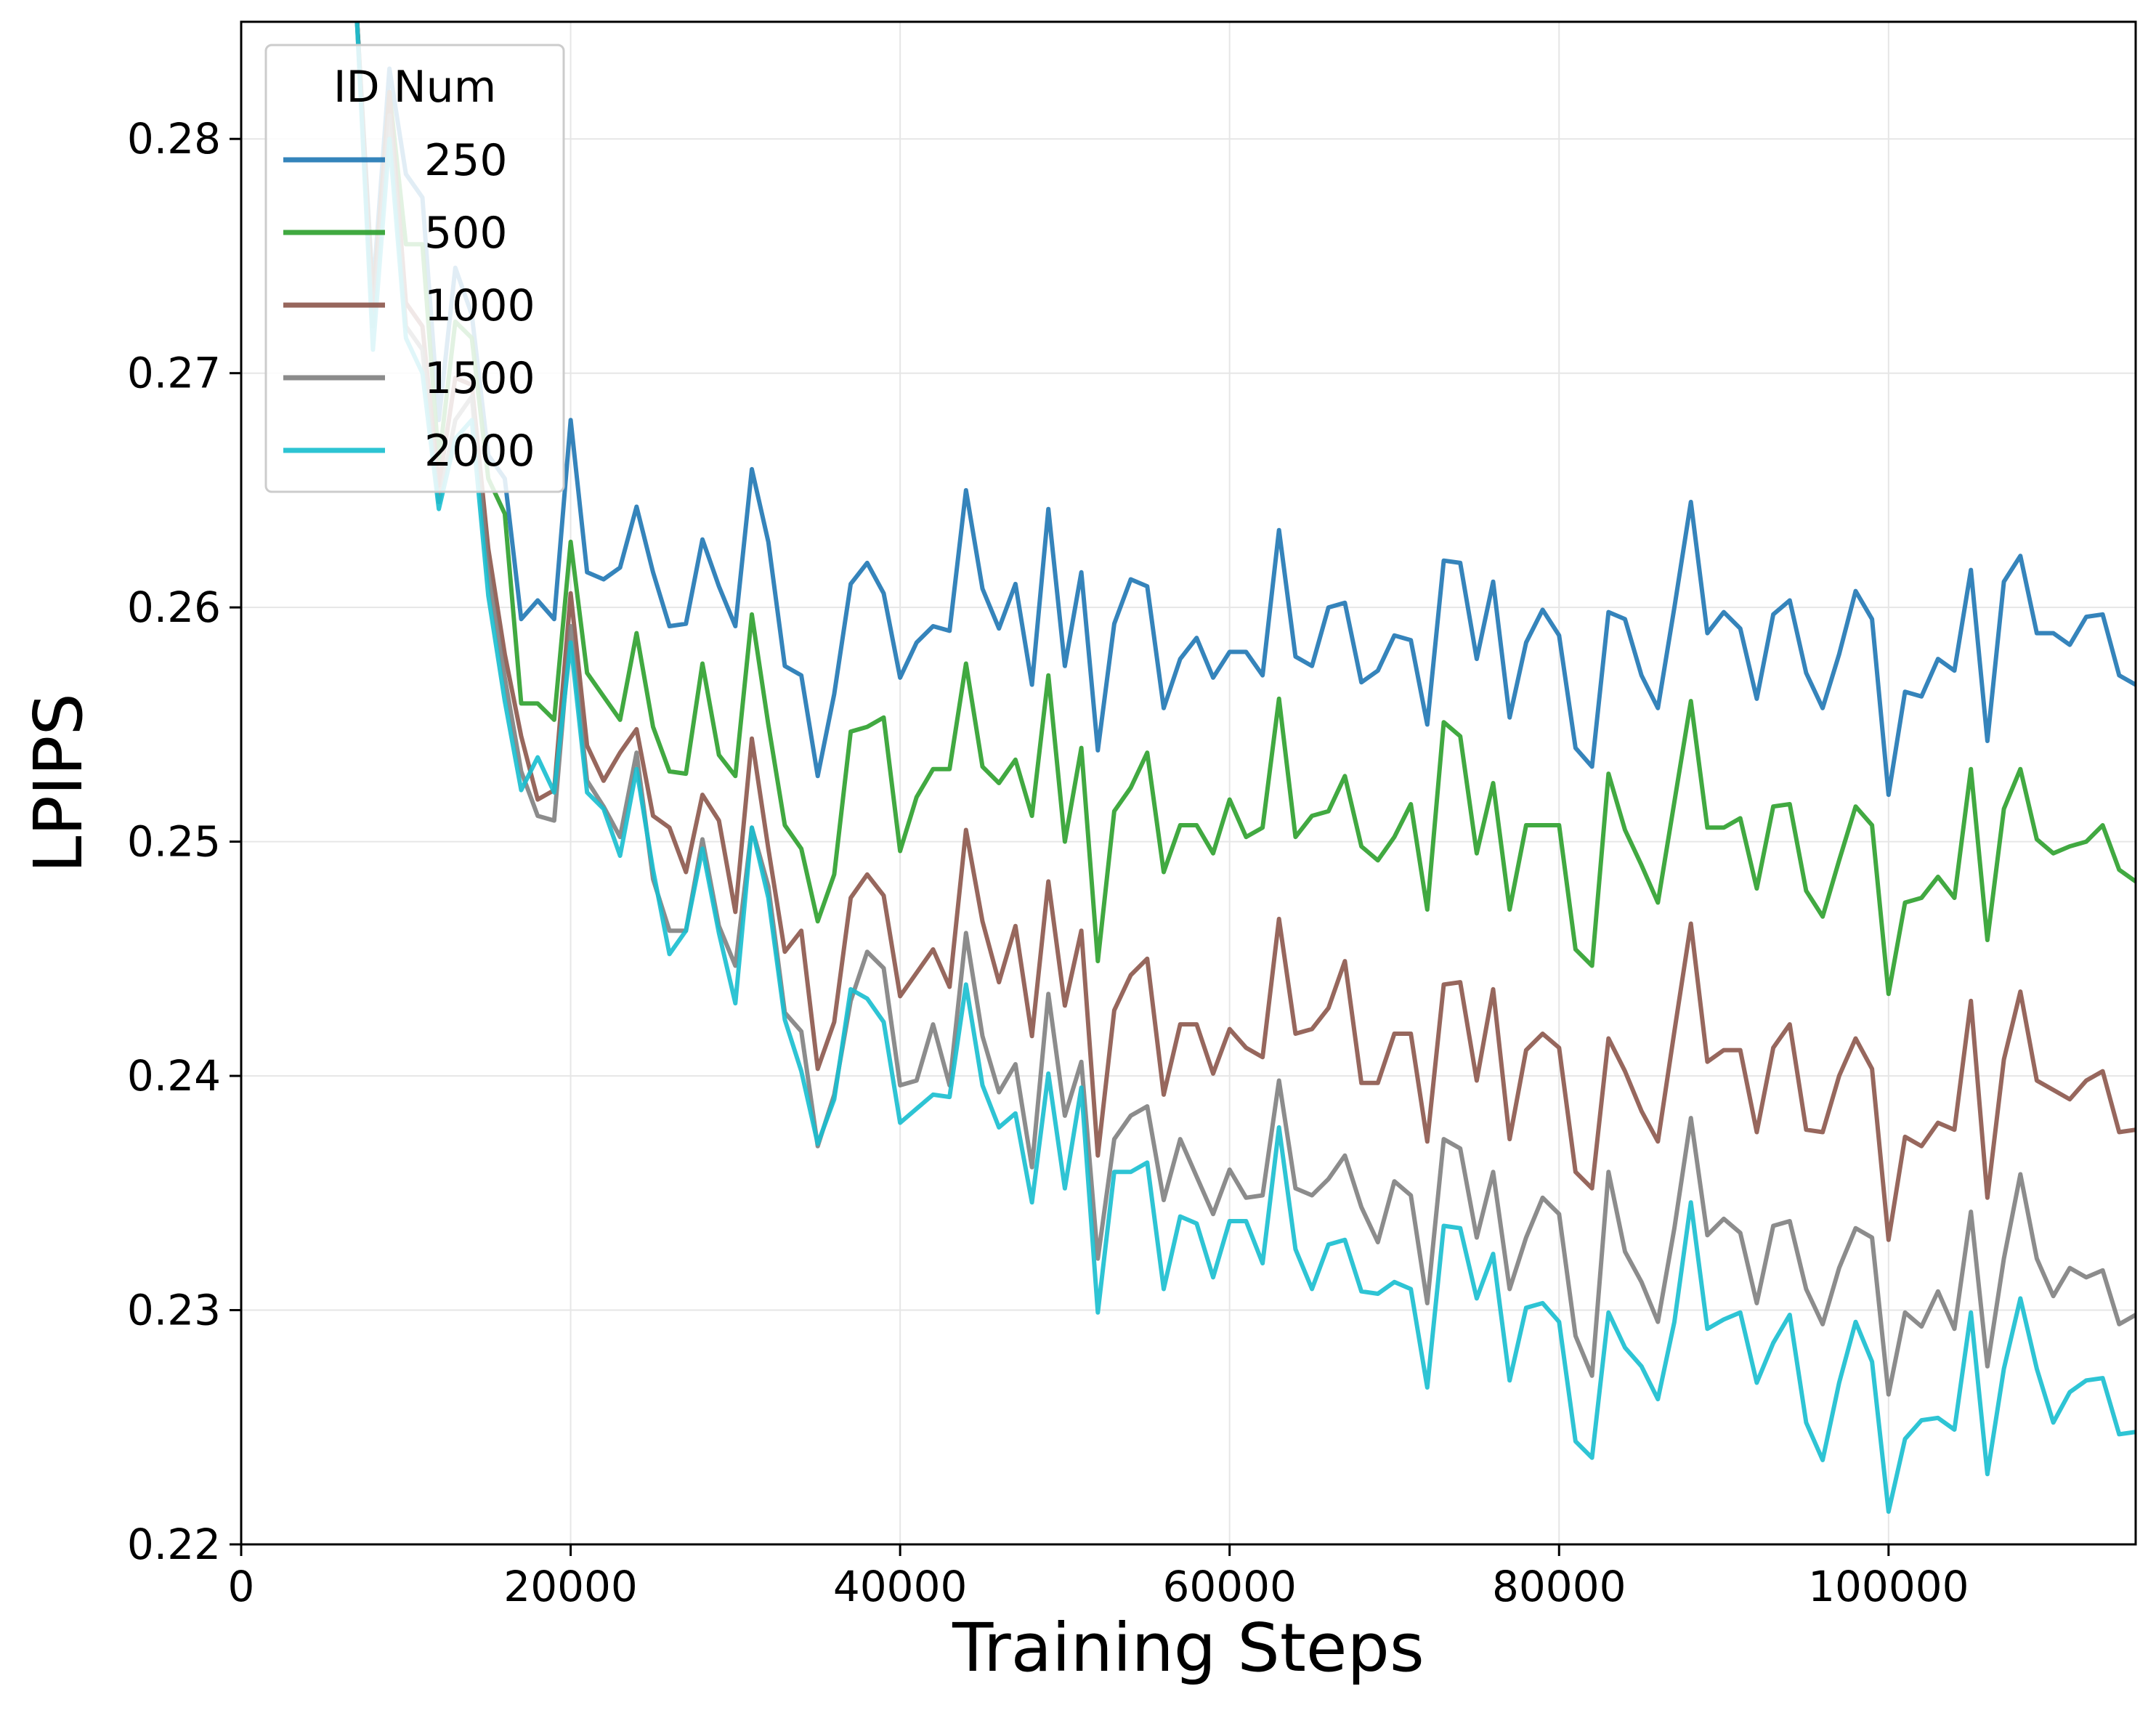 Image resolution: width=2156 pixels, height=1718 pixels. I want to click on legend-label-500: 500, so click(466, 233).